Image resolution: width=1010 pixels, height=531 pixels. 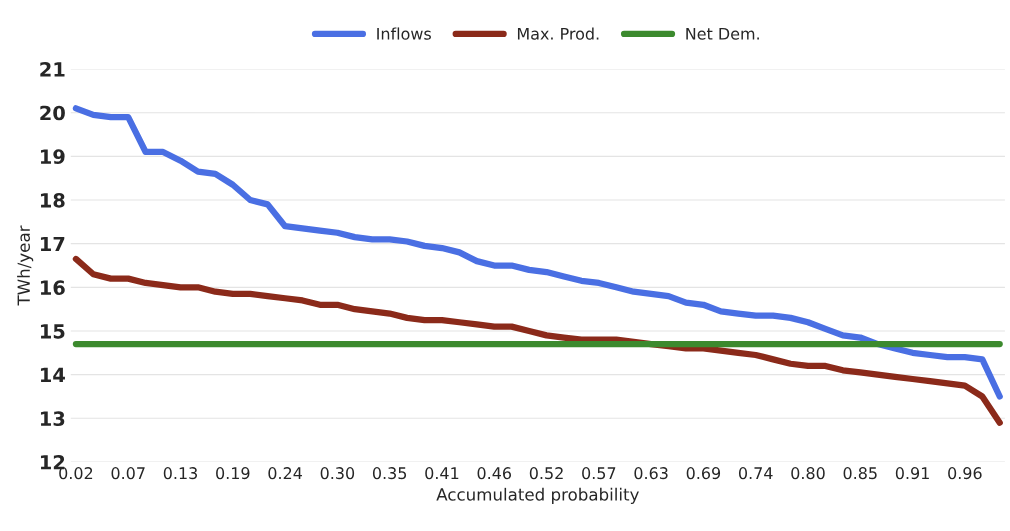 I want to click on y-tick-label: 15, so click(x=52, y=331).